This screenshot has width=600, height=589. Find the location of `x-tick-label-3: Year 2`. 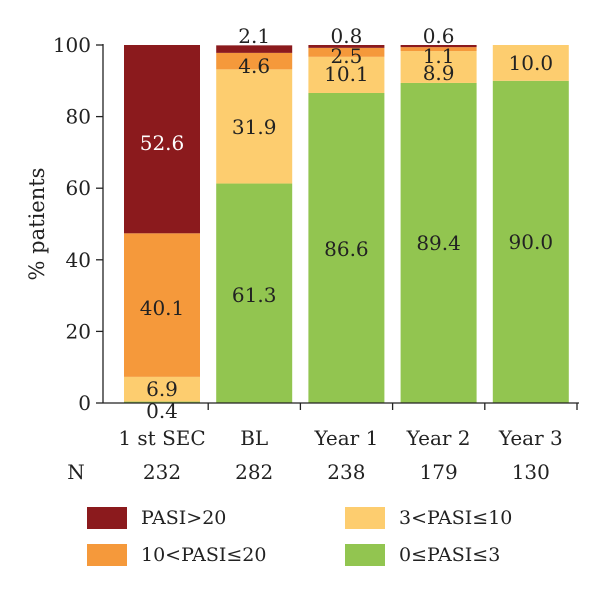

x-tick-label-3: Year 2 is located at coordinates (438, 438).